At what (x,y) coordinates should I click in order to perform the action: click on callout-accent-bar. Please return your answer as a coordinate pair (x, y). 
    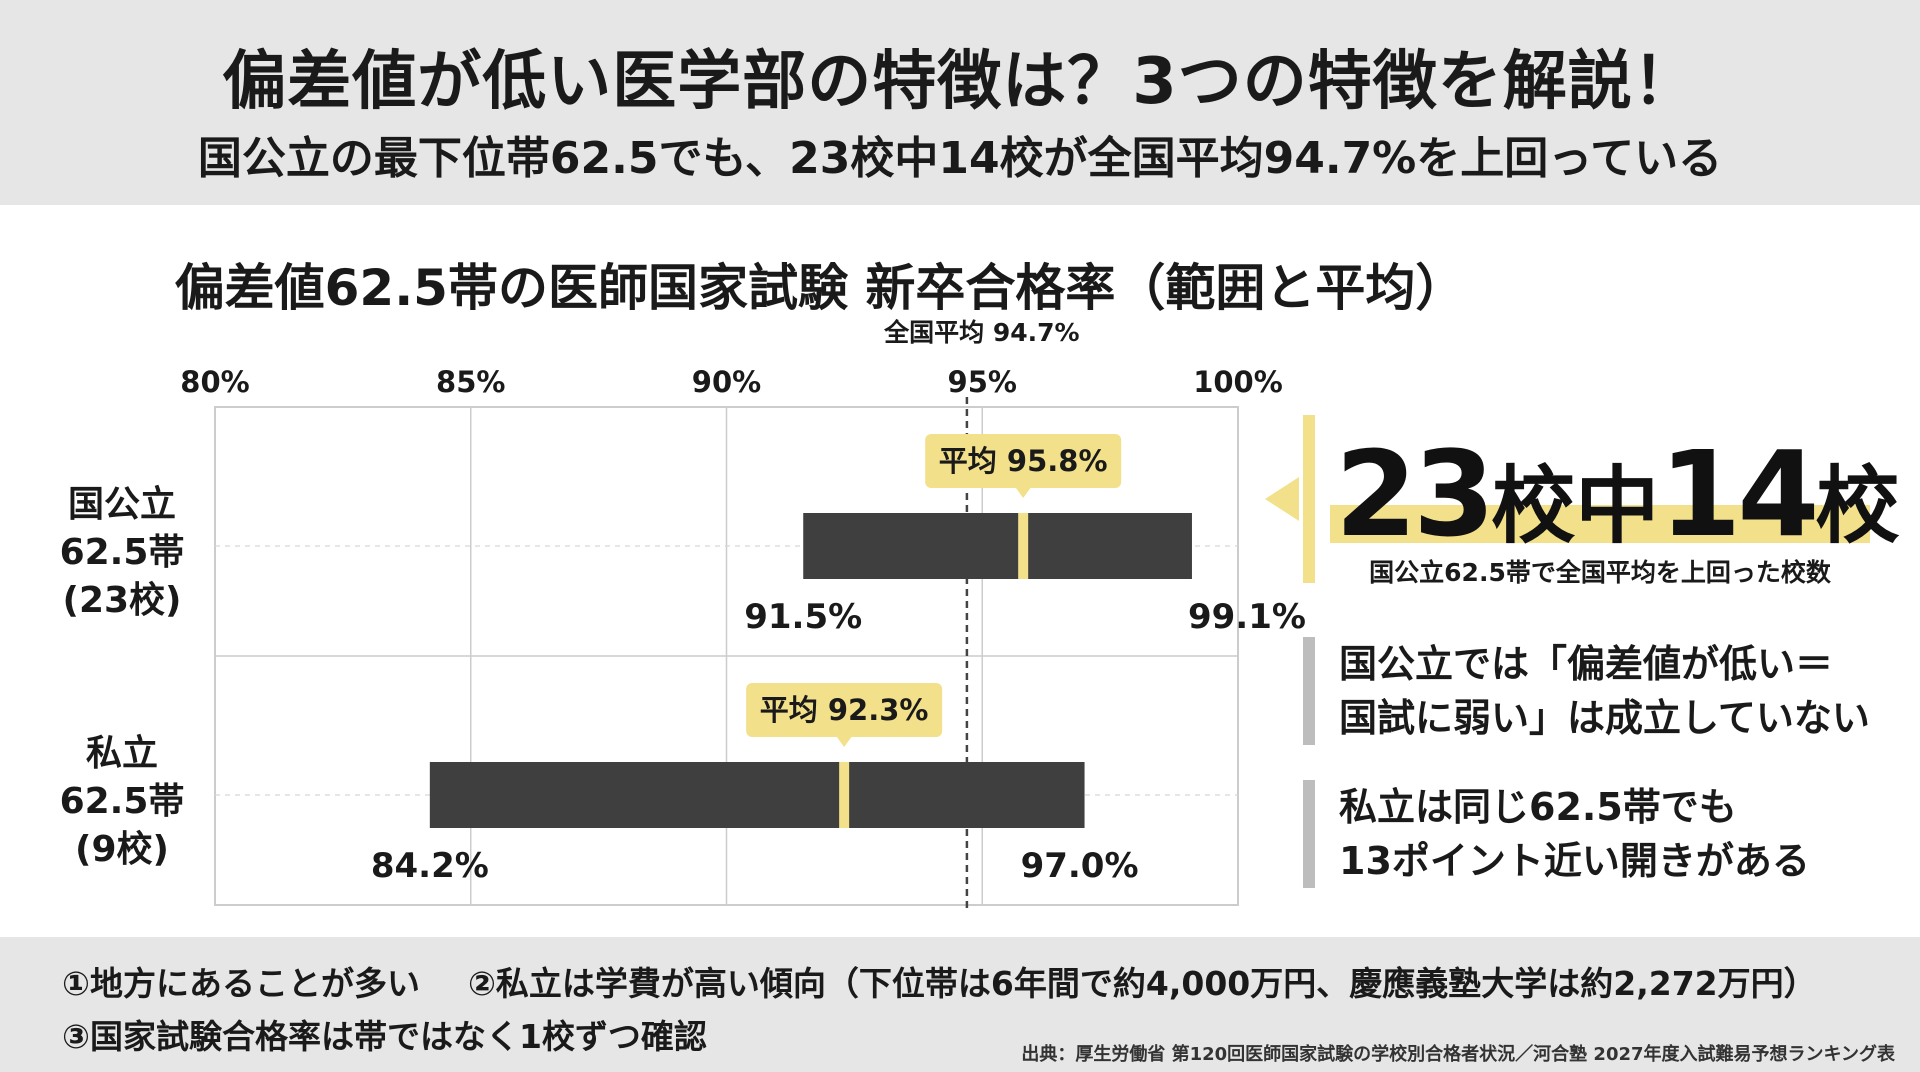
    Looking at the image, I should click on (1309, 499).